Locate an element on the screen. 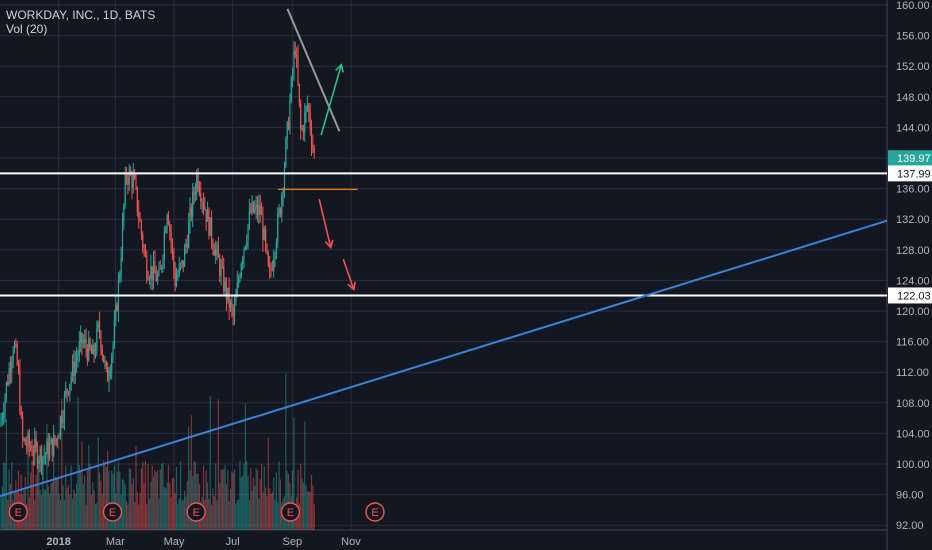 The image size is (932, 550). y-axis-tick-label: 132.00 is located at coordinates (913, 220).